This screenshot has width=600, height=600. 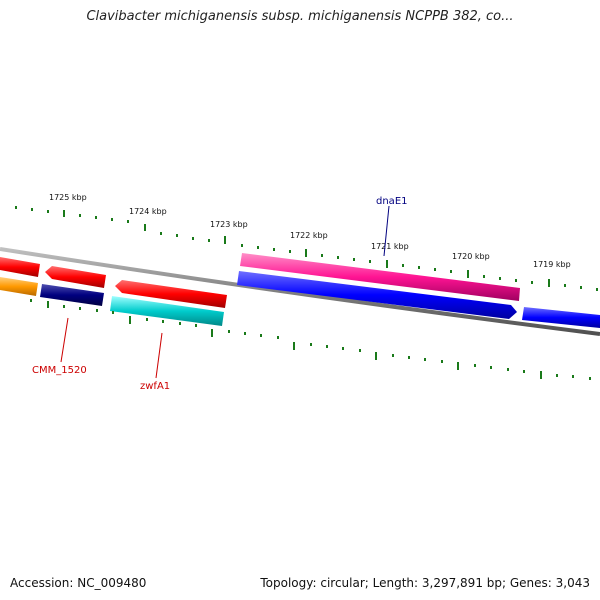 I want to click on scale-label: 1721 kbp, so click(x=390, y=246).